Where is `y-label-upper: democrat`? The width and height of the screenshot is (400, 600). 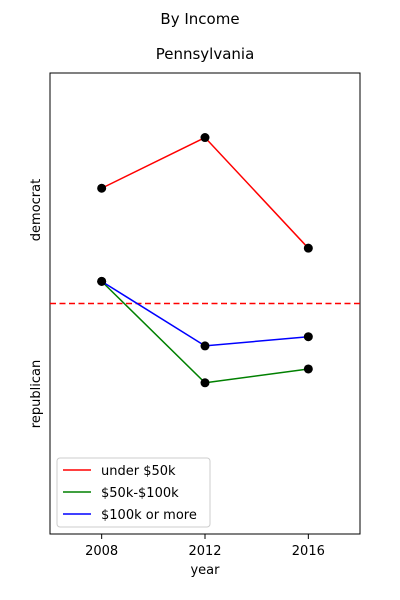 y-label-upper: democrat is located at coordinates (36, 210).